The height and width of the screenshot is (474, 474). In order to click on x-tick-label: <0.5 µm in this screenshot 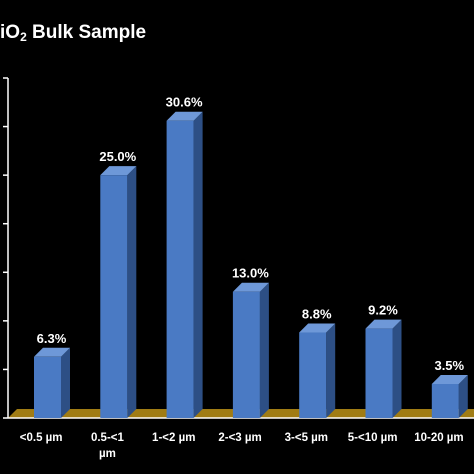, I will do `click(41, 438)`.